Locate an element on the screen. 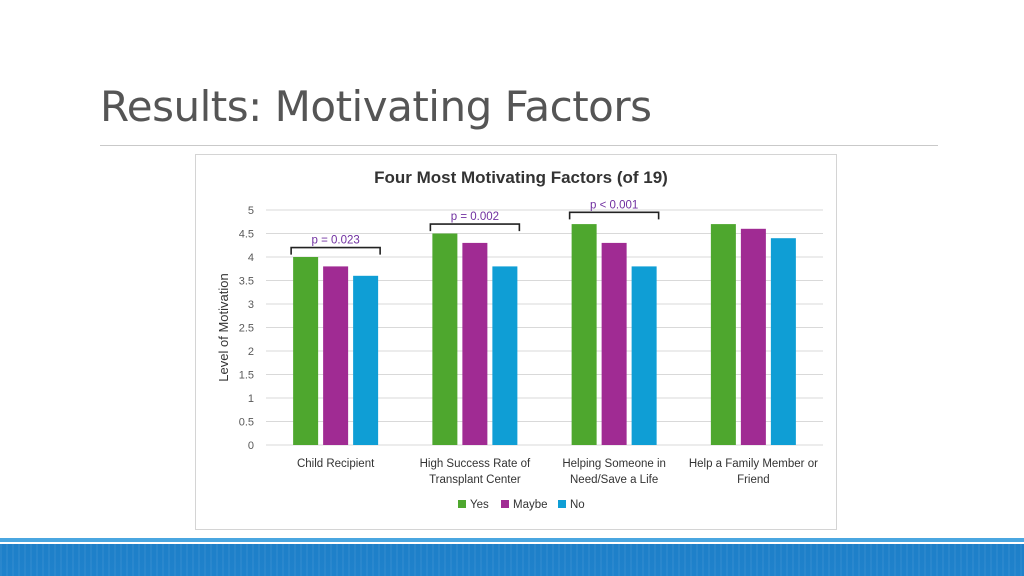 This screenshot has width=1024, height=576. y-tick-label: 3 is located at coordinates (251, 305).